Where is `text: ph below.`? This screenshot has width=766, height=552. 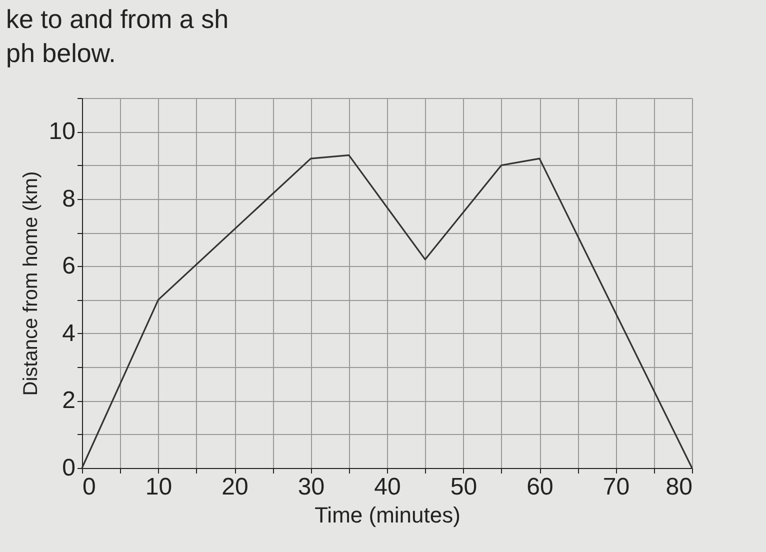 text: ph below. is located at coordinates (61, 53).